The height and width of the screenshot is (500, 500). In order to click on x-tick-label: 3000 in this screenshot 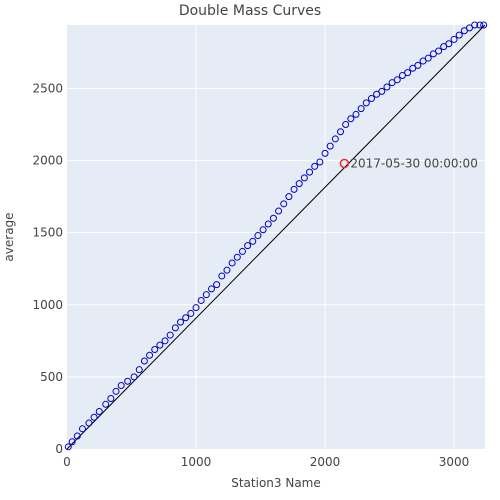, I will do `click(454, 462)`.